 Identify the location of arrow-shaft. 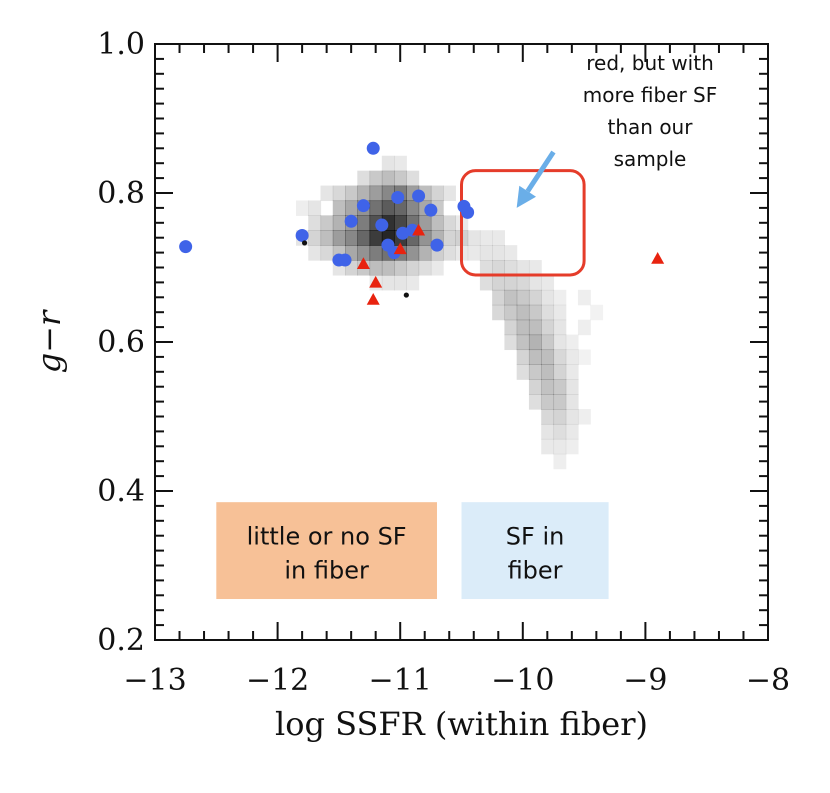
(540, 171).